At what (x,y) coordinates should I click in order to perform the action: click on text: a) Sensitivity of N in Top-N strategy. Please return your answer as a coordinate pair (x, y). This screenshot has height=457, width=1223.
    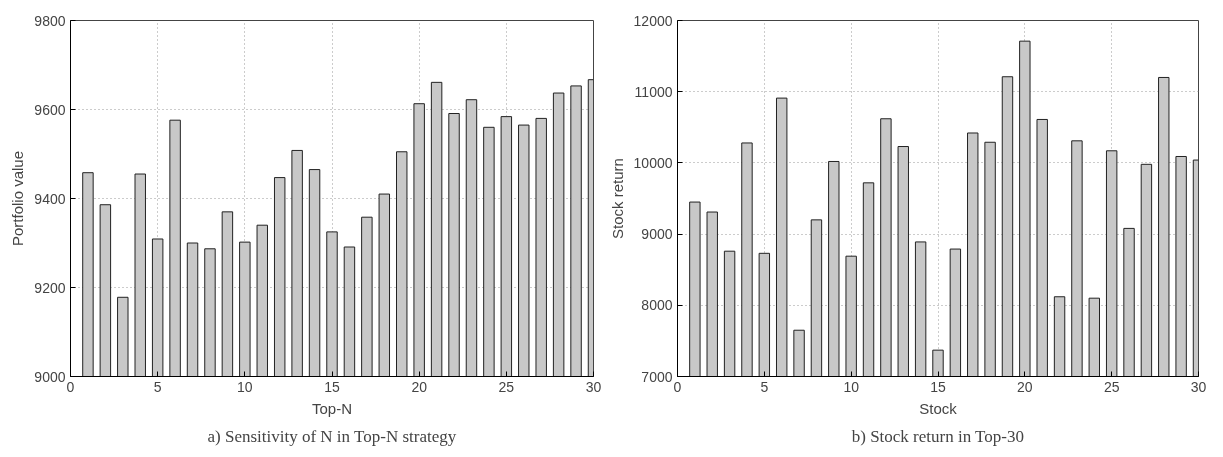
    Looking at the image, I should click on (332, 436).